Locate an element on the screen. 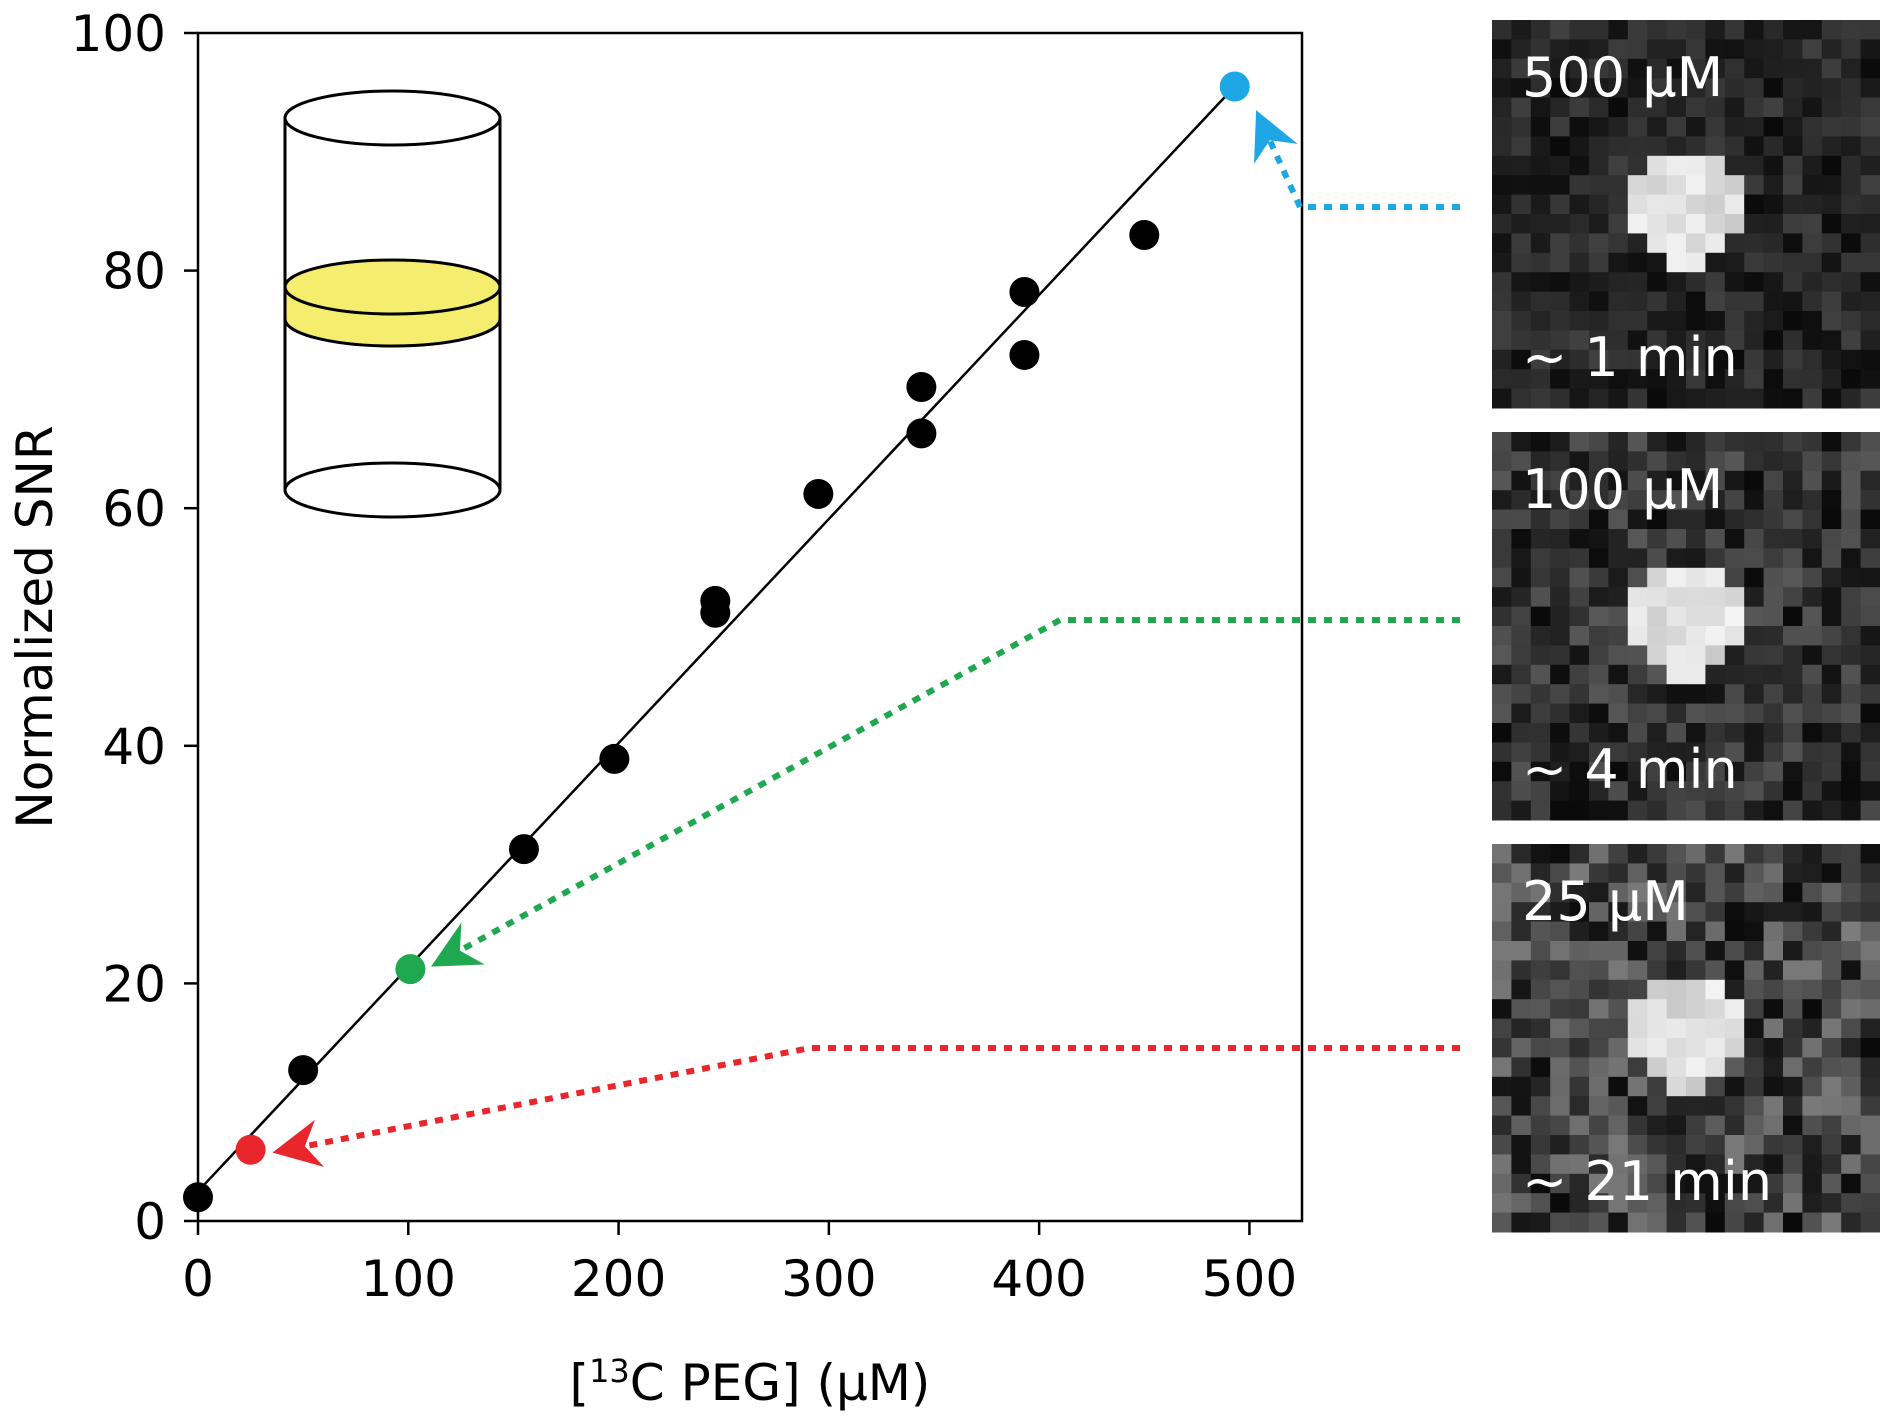  red-connector is located at coordinates (866, 1106).